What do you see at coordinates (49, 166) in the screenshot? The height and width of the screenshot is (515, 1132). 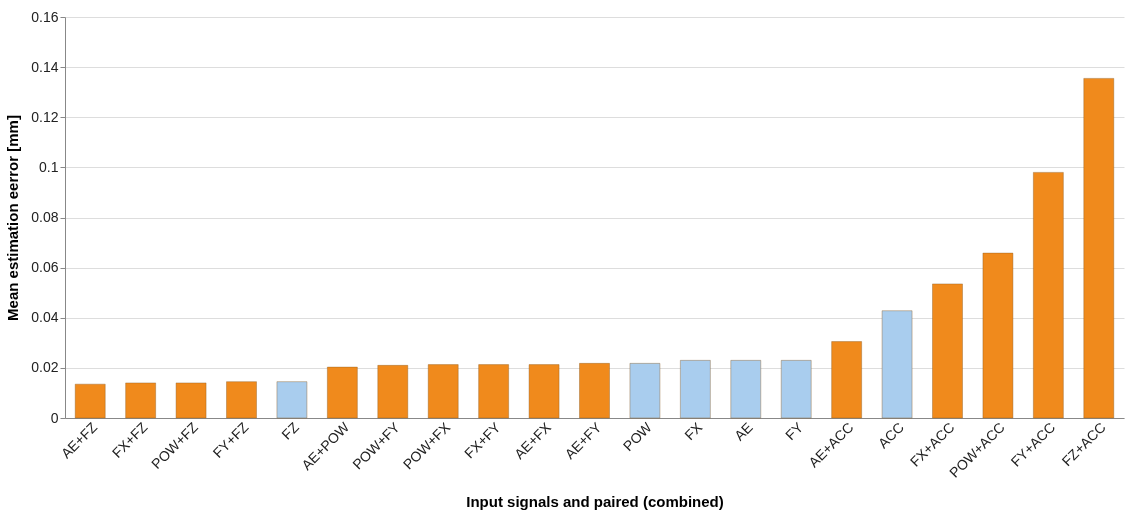 I see `y-tick-label: 0.1` at bounding box center [49, 166].